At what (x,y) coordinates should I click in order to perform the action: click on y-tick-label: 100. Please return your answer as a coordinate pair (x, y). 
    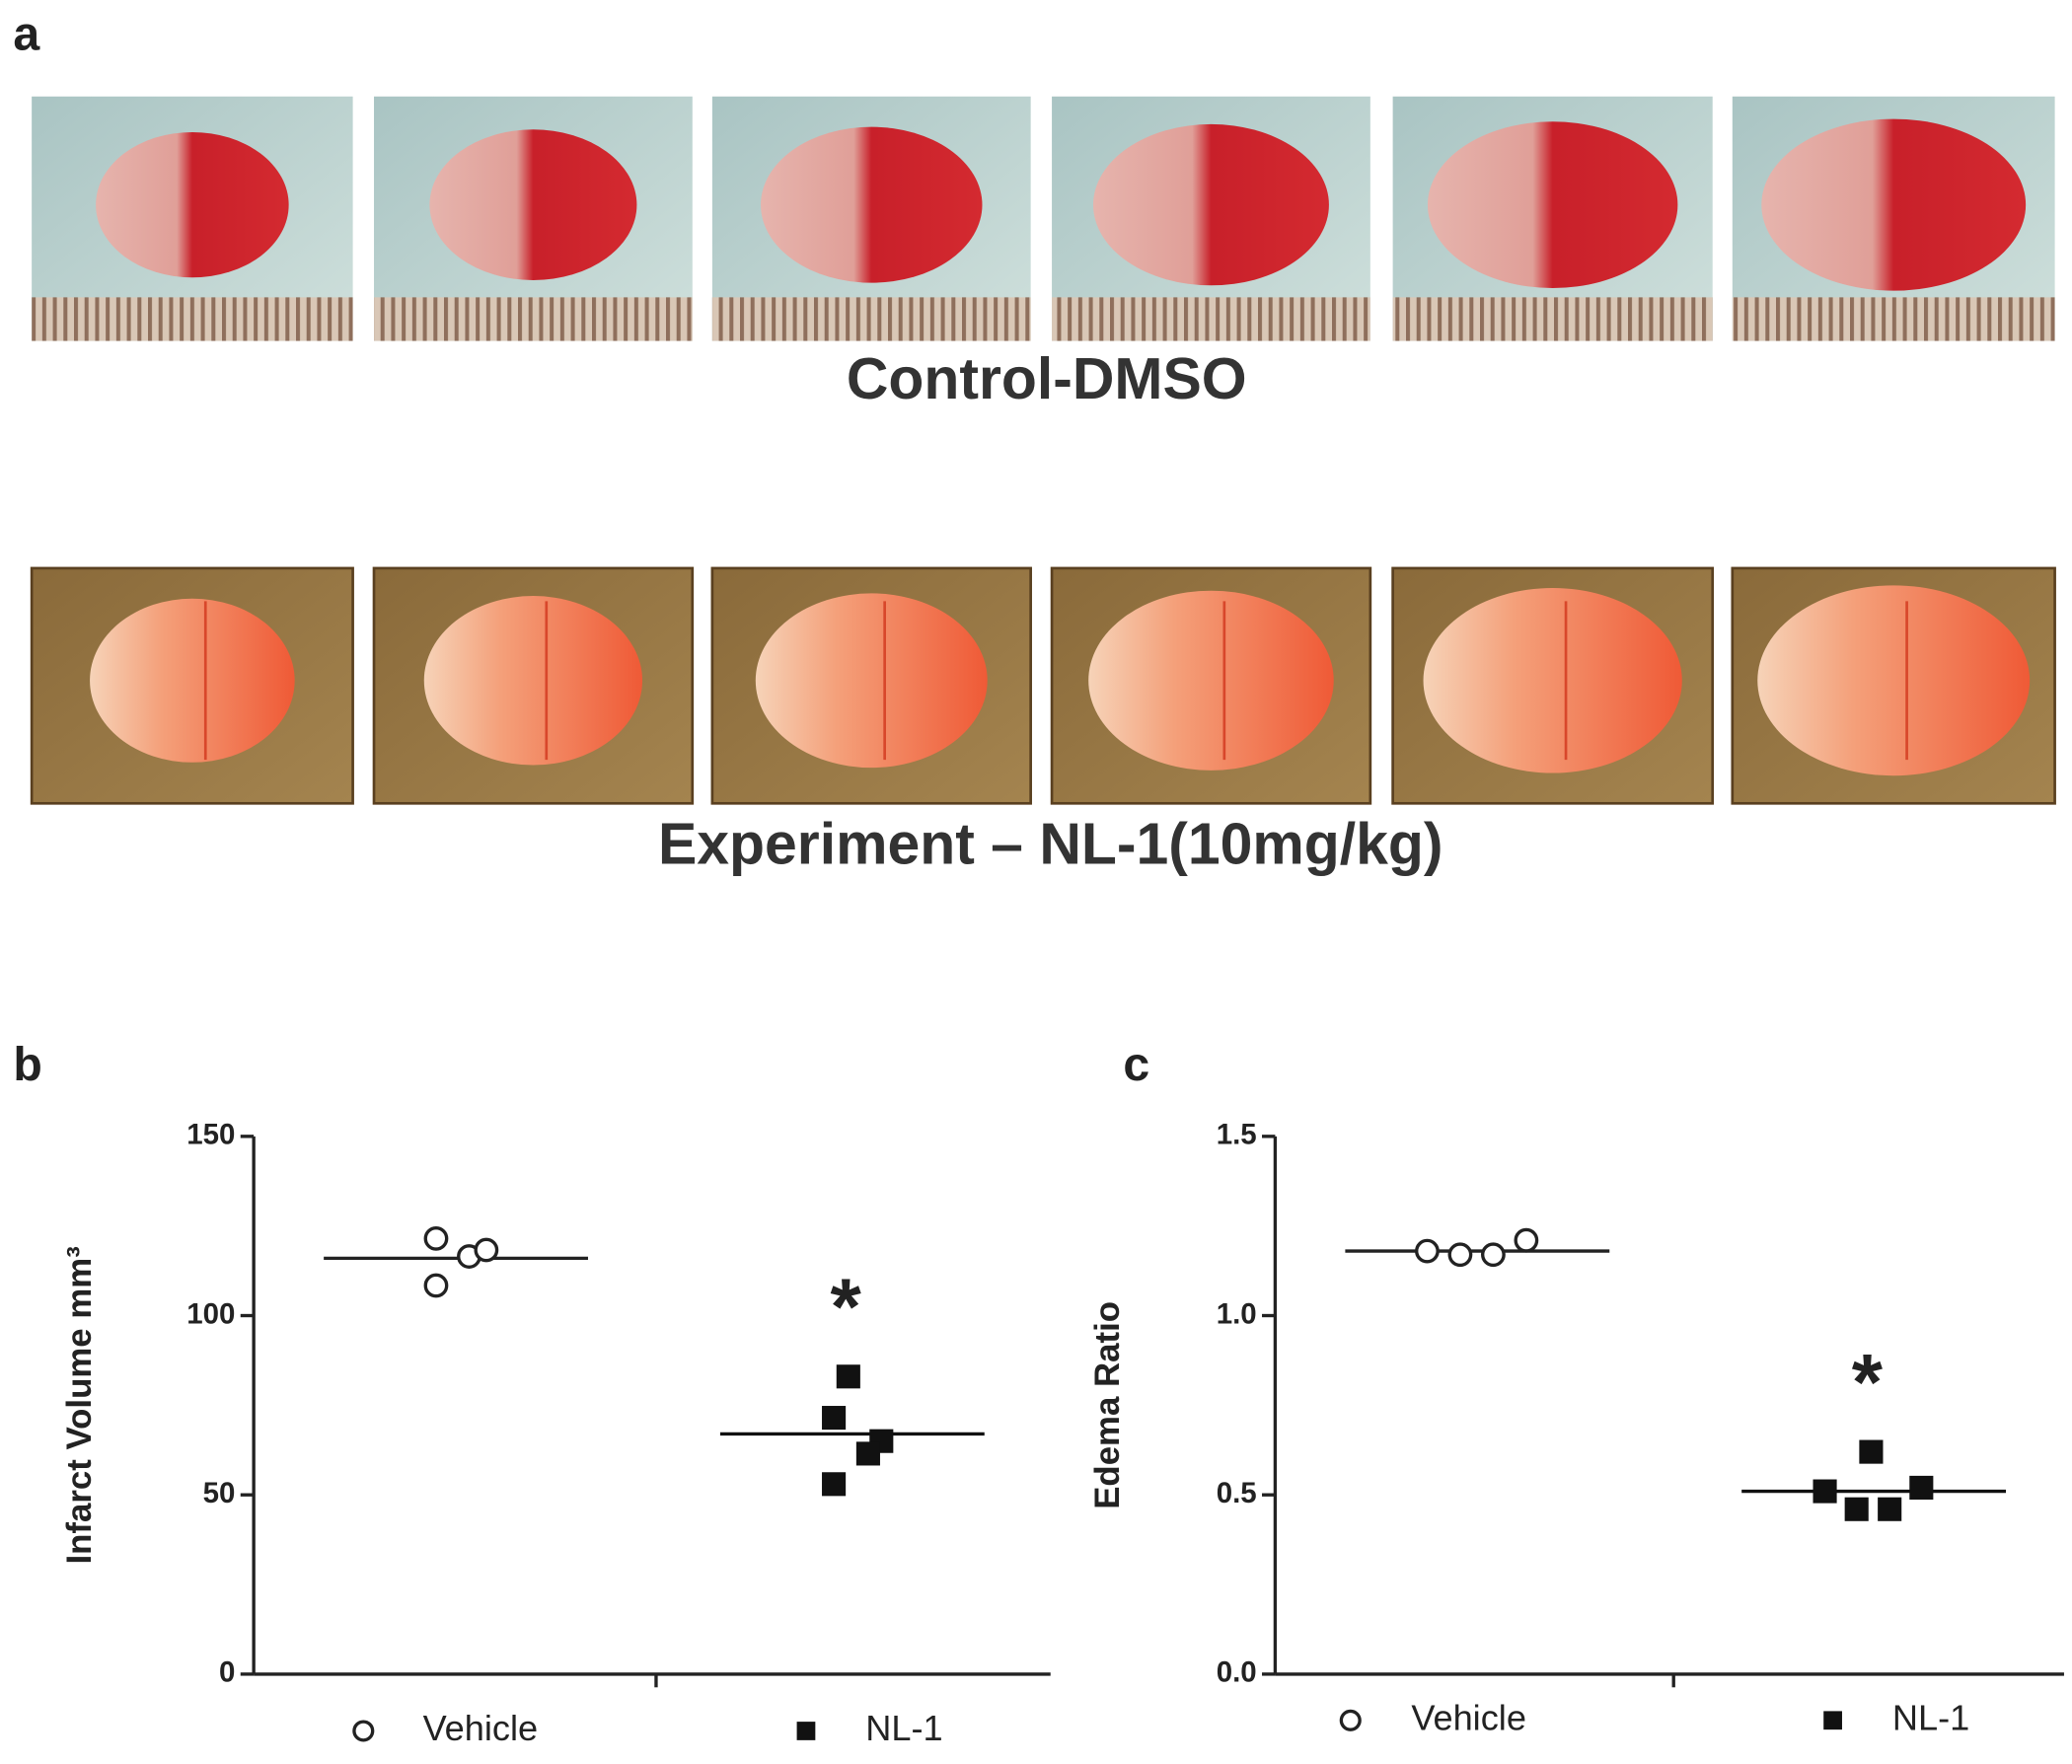
    Looking at the image, I should click on (211, 1313).